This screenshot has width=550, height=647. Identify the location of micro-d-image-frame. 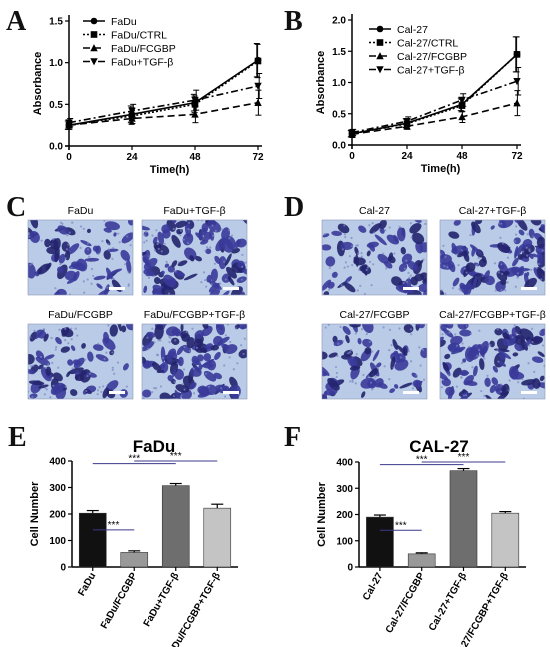
(492, 257).